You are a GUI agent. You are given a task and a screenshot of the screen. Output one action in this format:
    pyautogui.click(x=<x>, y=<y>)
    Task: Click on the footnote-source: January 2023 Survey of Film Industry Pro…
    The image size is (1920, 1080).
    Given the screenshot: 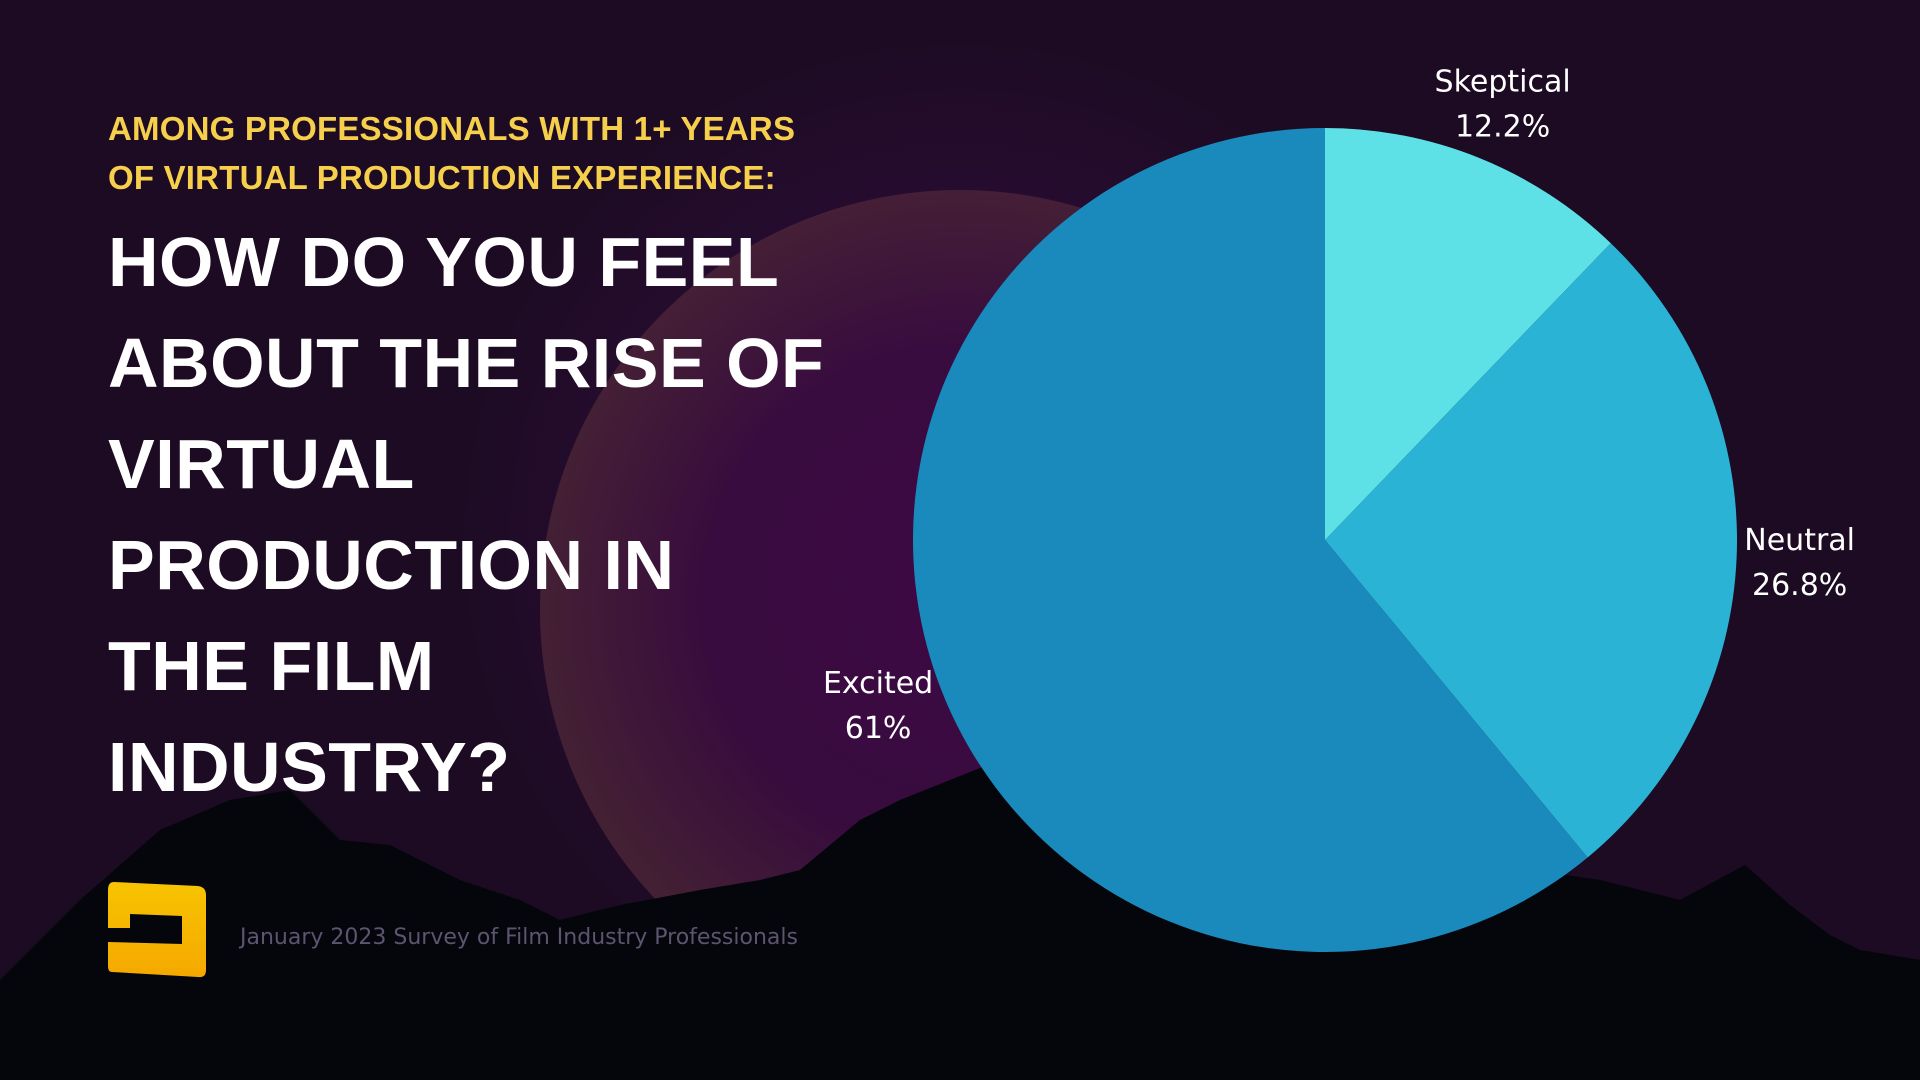 What is the action you would take?
    pyautogui.click(x=519, y=937)
    